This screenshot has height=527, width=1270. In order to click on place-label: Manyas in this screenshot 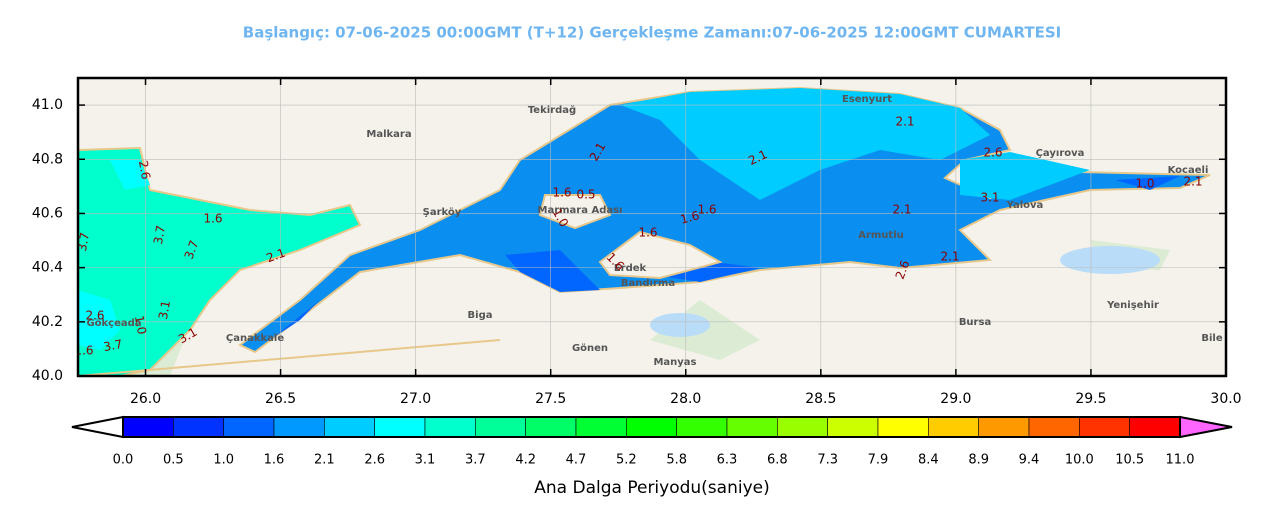, I will do `click(674, 362)`.